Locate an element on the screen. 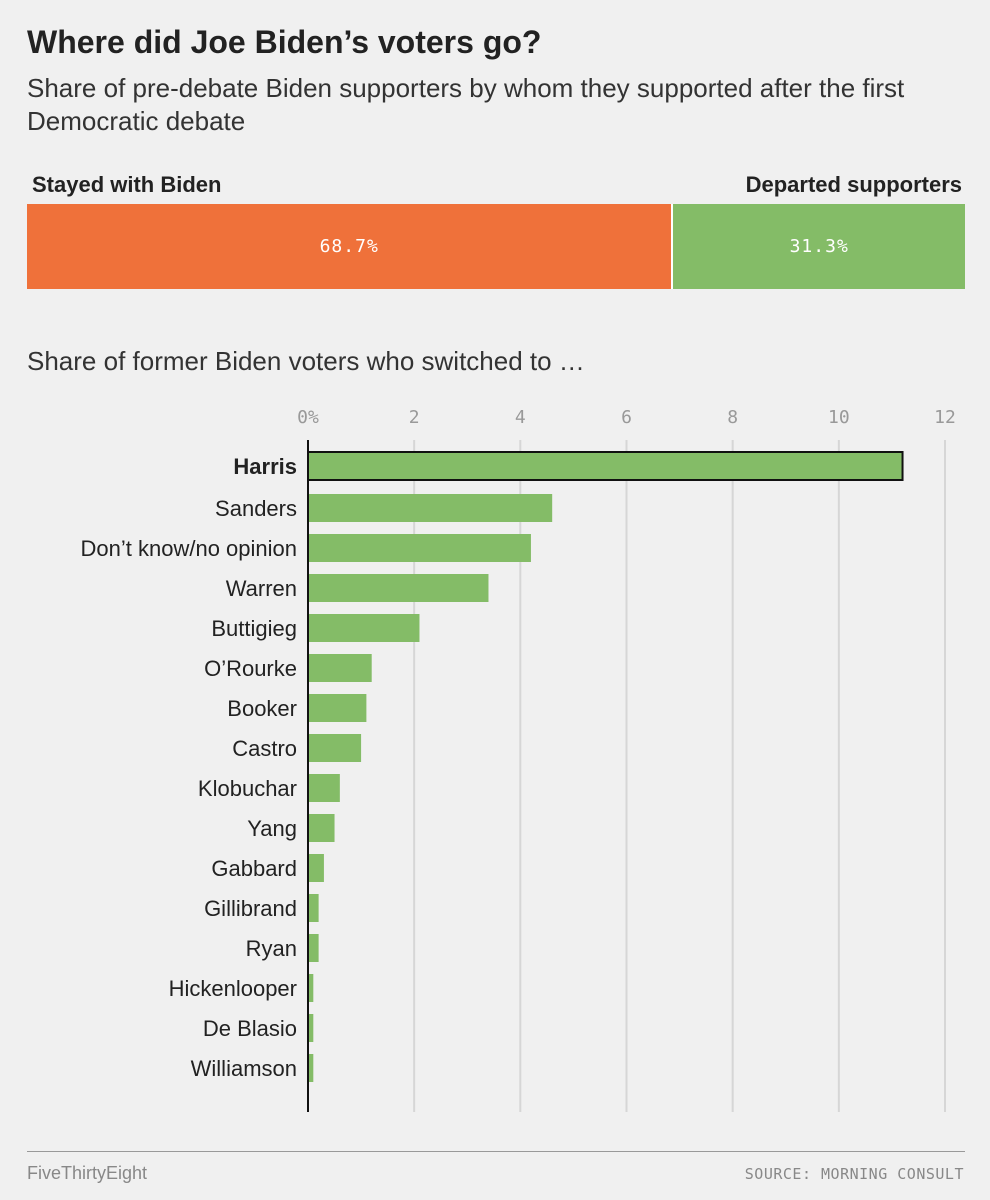  x-tick-label: 0% is located at coordinates (308, 417).